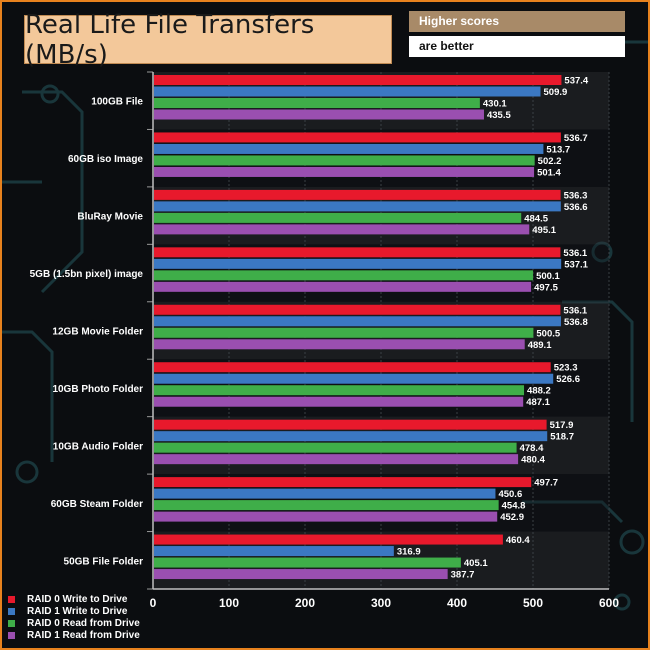  I want to click on bar-value-label: 523.3, so click(566, 368).